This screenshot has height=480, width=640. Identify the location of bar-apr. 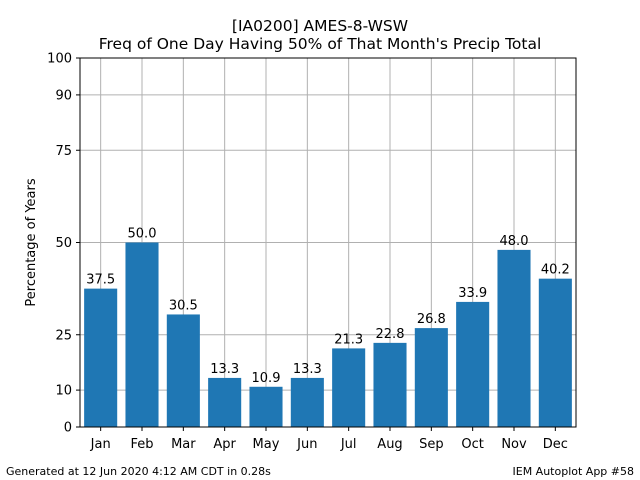
(225, 402).